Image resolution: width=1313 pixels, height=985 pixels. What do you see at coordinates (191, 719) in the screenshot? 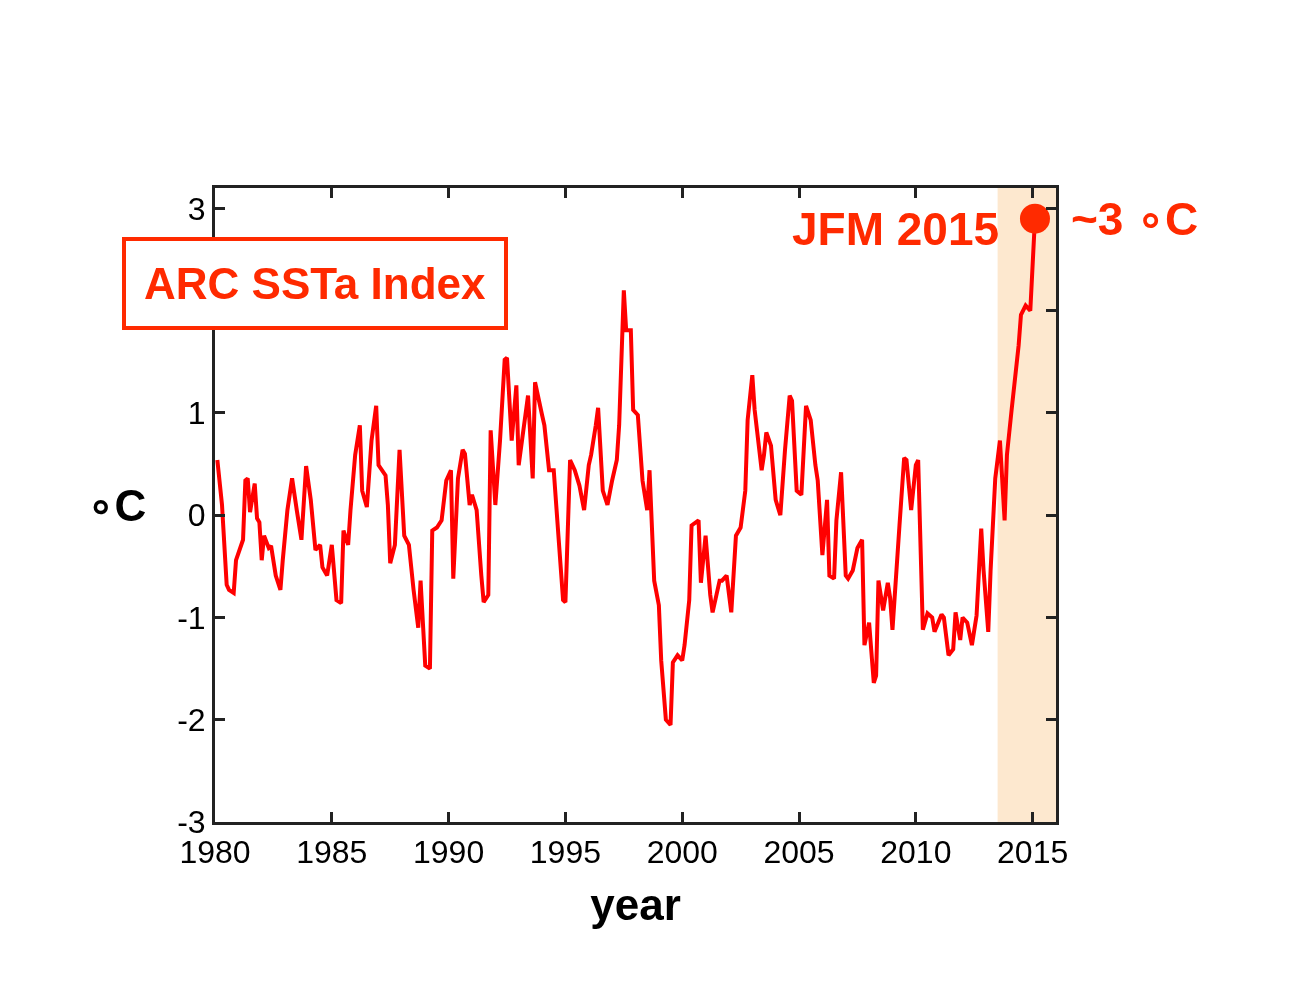
I see `y-tick-label: -2` at bounding box center [191, 719].